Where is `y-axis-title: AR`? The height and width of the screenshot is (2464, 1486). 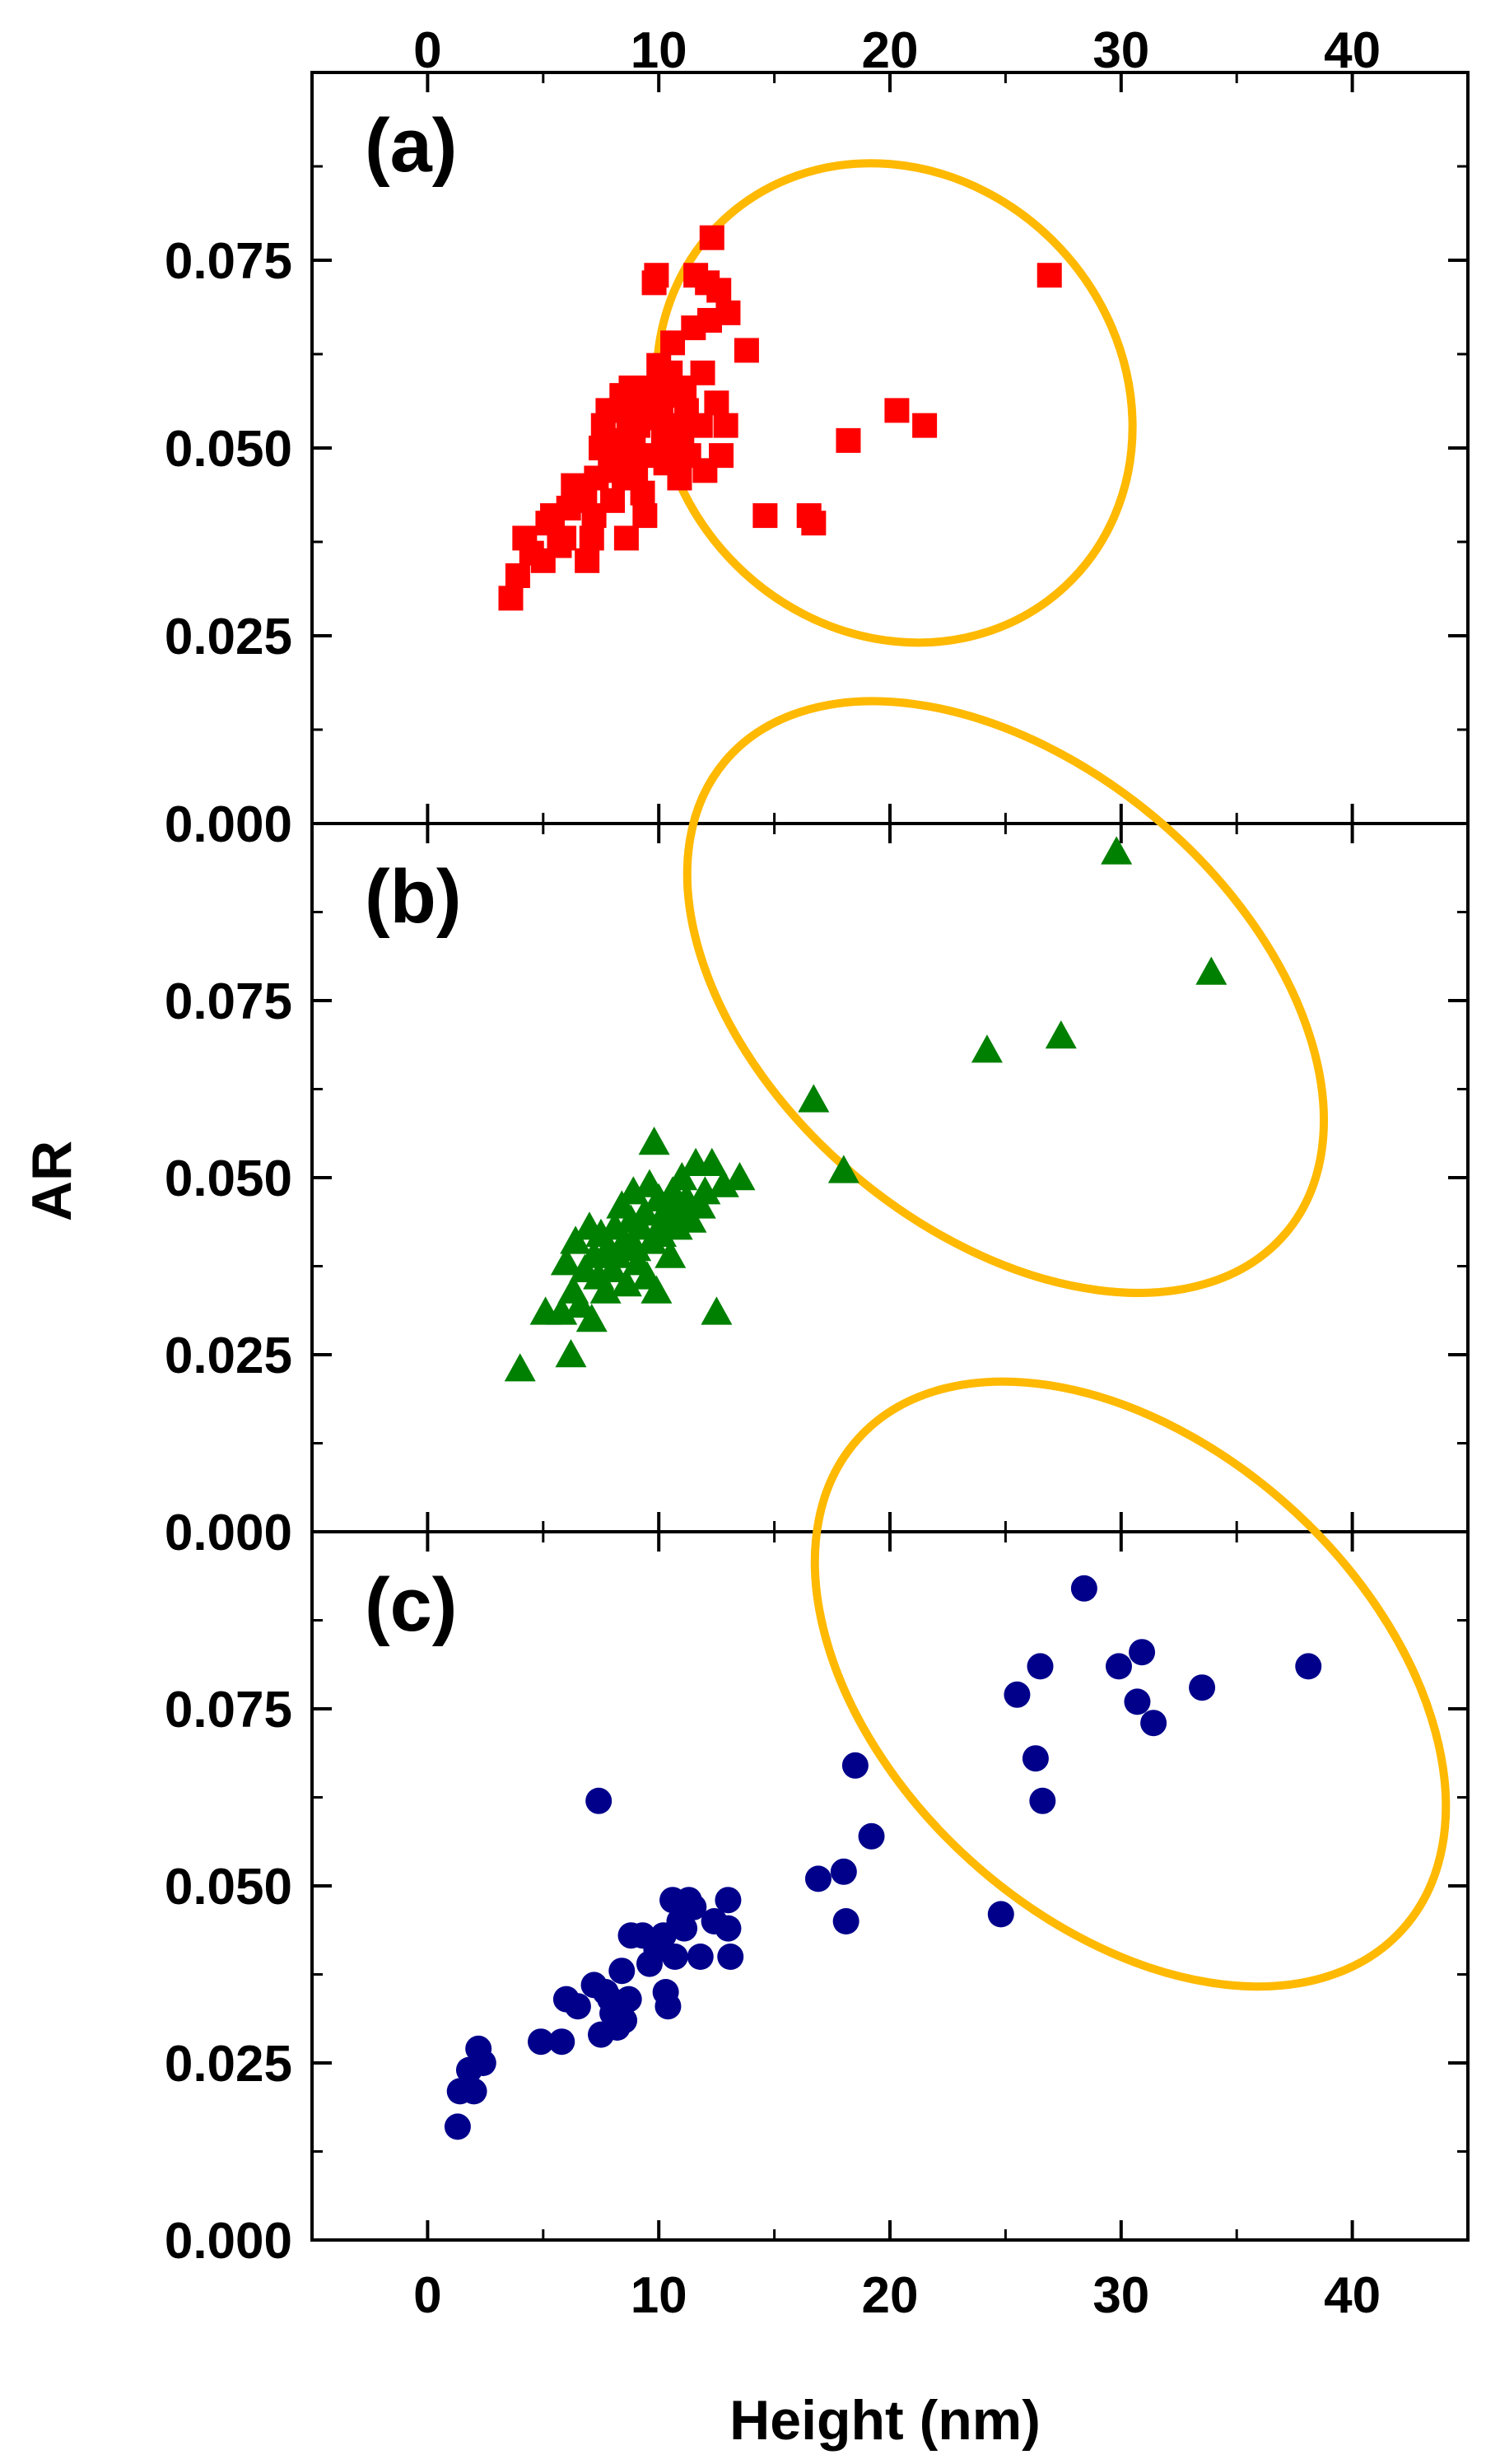
y-axis-title: AR is located at coordinates (52, 1181).